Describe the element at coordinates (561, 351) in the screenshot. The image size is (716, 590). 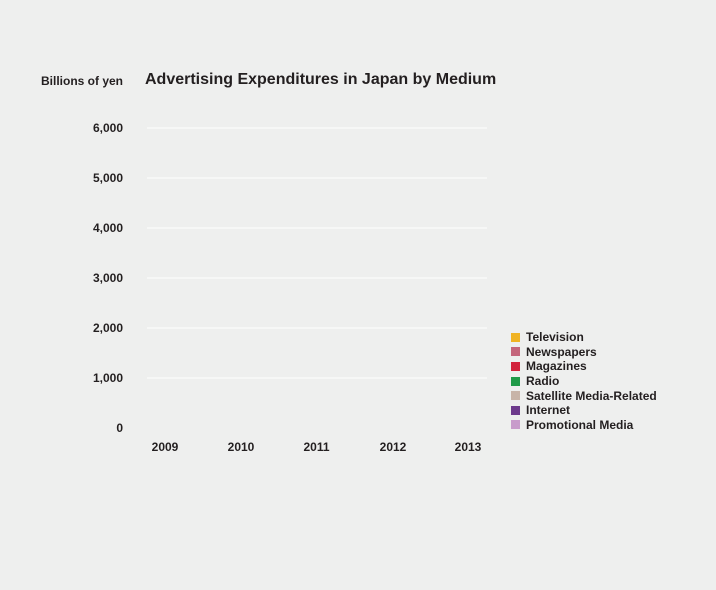
I see `legend-label: Newspapers` at that location.